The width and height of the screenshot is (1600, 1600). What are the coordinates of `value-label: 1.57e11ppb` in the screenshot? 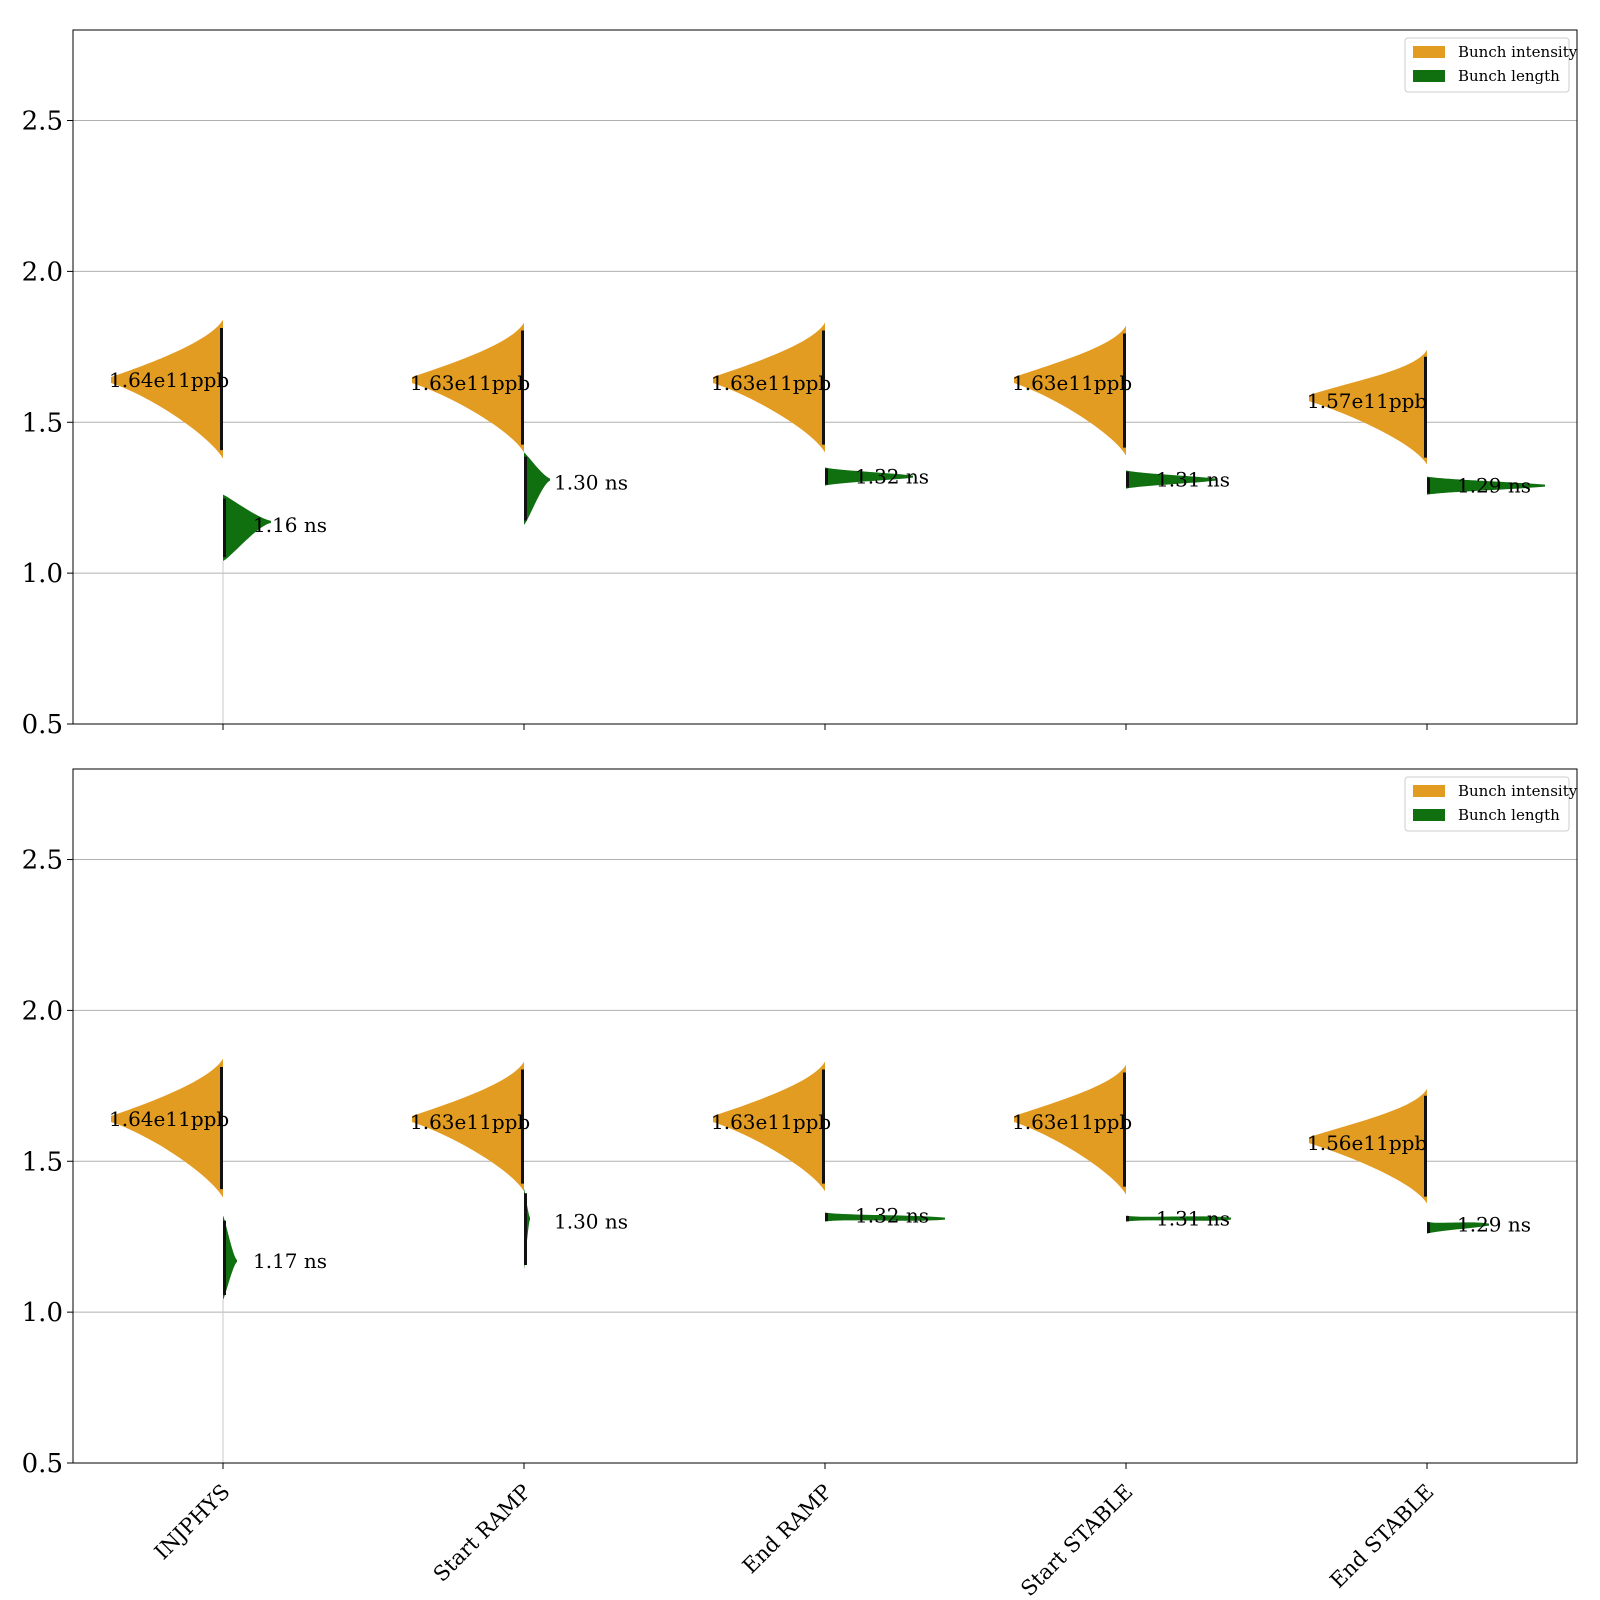 It's located at (1367, 401).